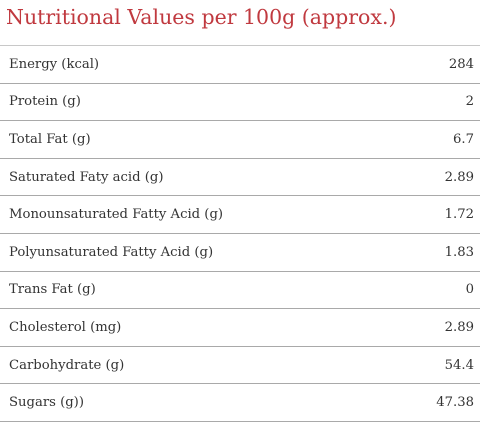 The width and height of the screenshot is (480, 431). Describe the element at coordinates (240, 253) in the screenshot. I see `table-row-polyunsaturated-fat: Polyunsaturated Fatty Acid (g) 1.83` at that location.